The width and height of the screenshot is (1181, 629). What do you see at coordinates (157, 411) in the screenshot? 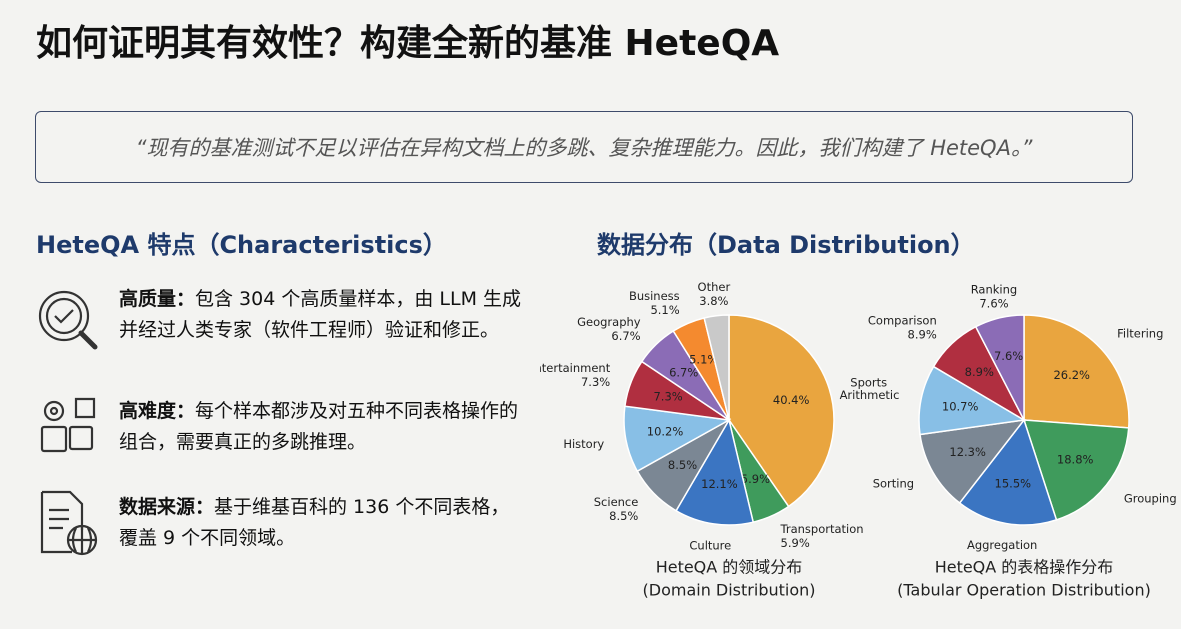
I see `label: 高难度：` at bounding box center [157, 411].